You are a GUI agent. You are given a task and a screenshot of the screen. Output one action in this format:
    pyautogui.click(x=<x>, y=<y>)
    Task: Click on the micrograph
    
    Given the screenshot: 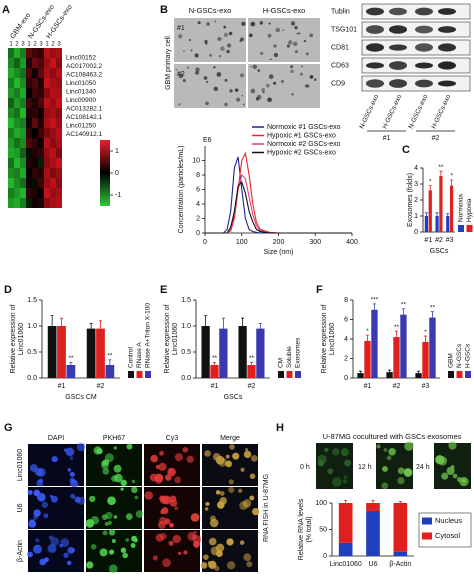 What is the action you would take?
    pyautogui.click(x=210, y=86)
    